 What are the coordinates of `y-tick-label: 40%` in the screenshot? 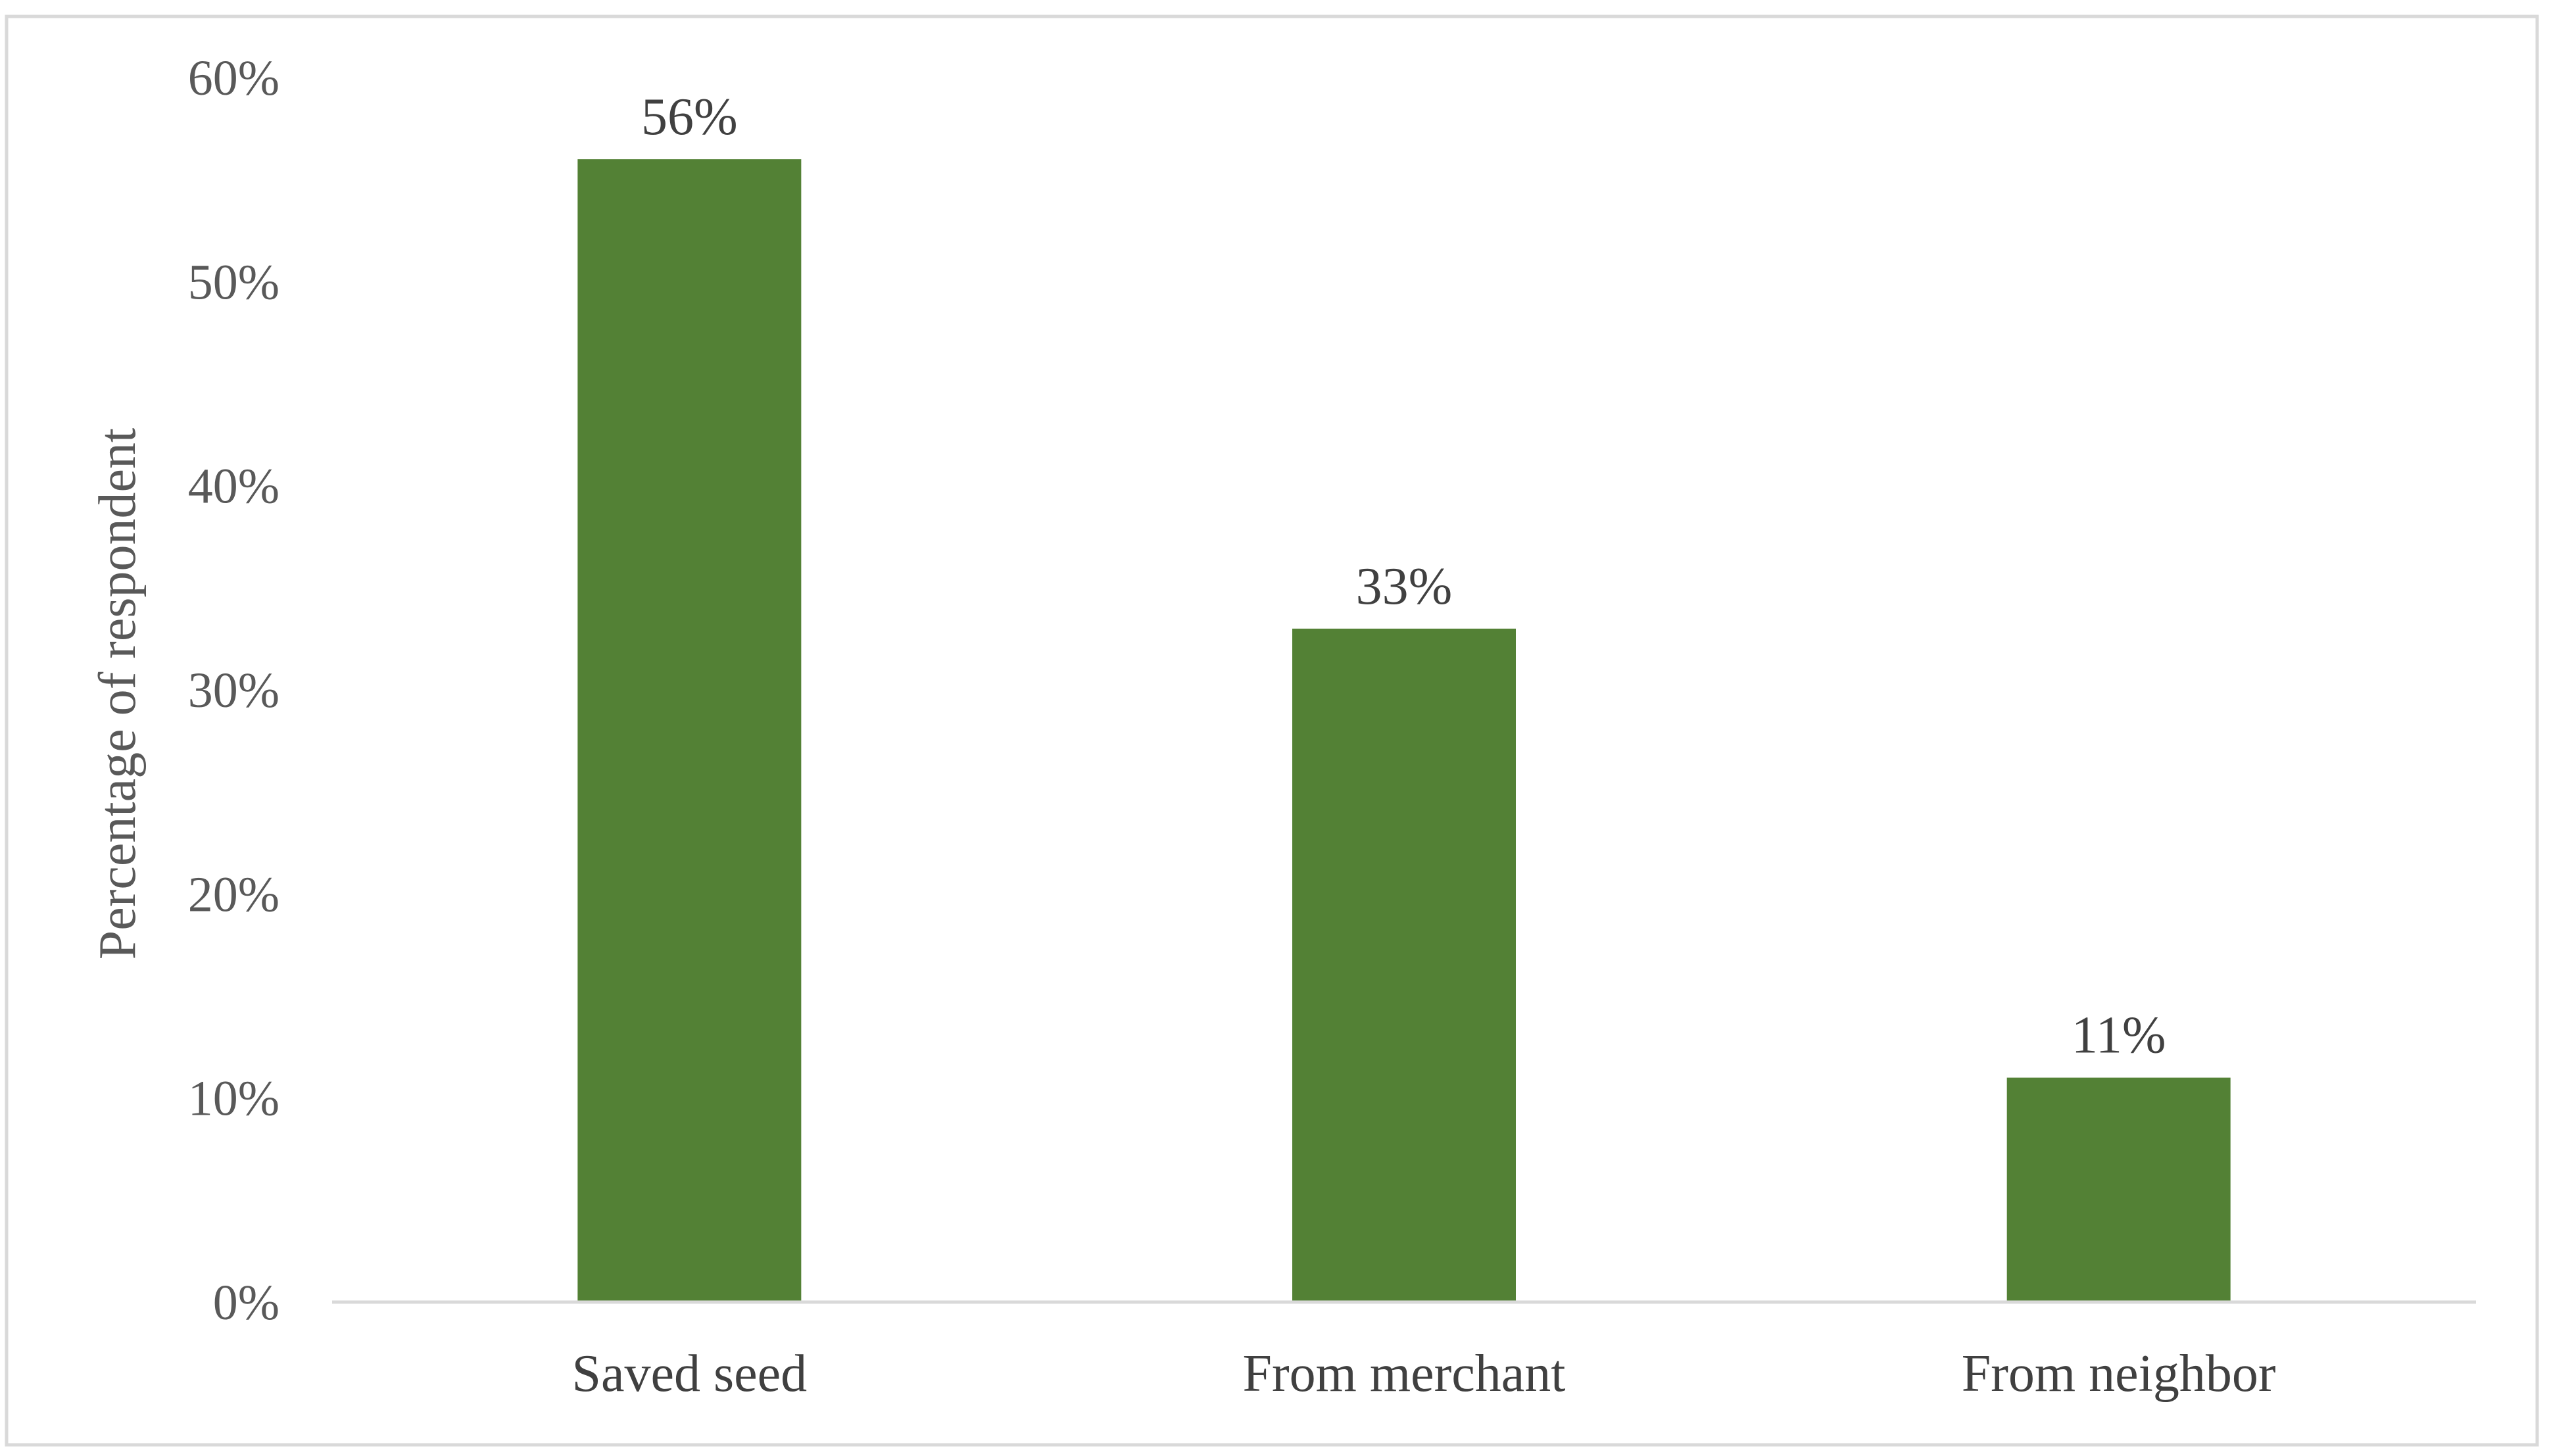 It's located at (233, 486).